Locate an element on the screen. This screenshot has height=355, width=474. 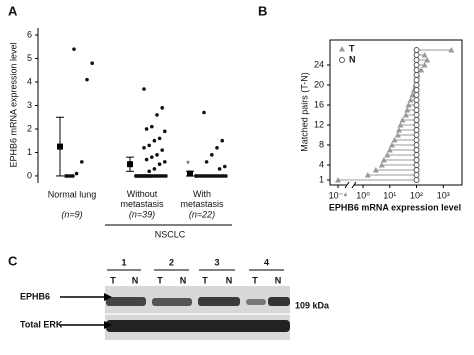
panel-letter: B is located at coordinates (262, 10).